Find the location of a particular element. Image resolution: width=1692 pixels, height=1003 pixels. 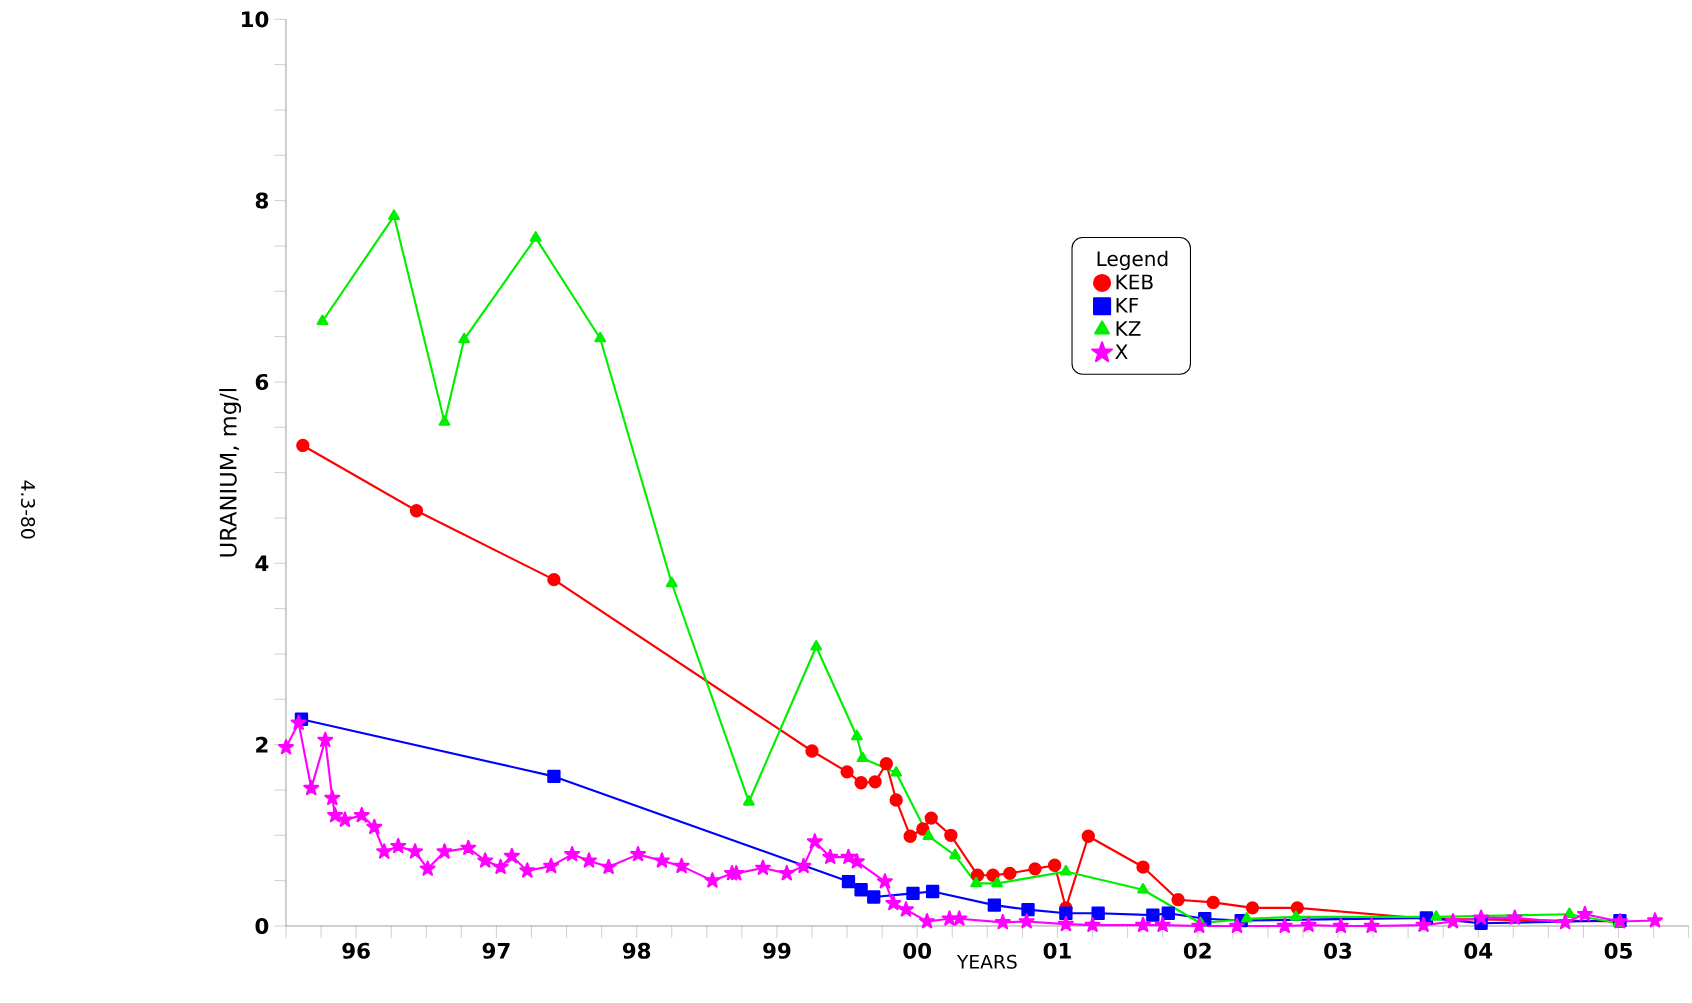

x-tick-label: 96 is located at coordinates (356, 950).